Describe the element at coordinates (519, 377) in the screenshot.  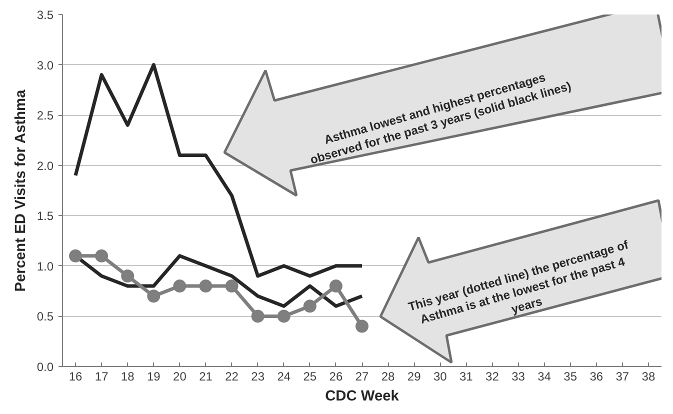
I see `x-tick-label: 33` at that location.